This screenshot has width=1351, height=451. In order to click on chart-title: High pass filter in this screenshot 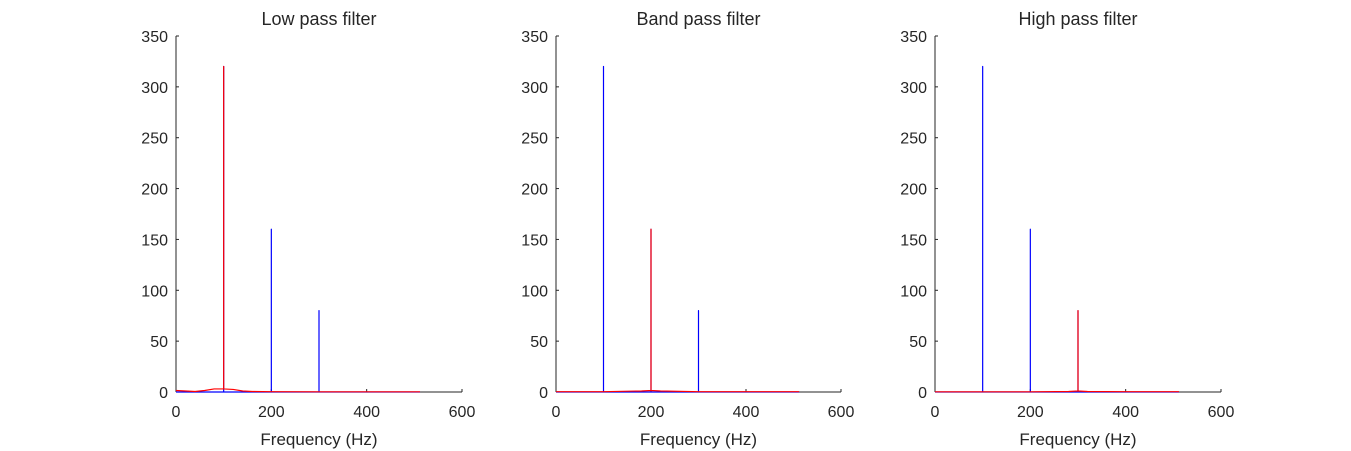, I will do `click(1077, 19)`.